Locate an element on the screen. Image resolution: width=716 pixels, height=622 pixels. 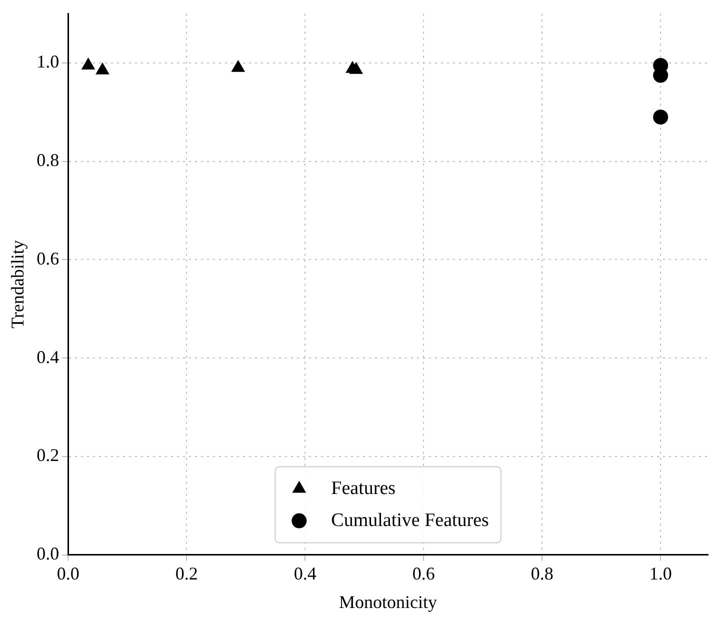
y-tick-label: 0.4 is located at coordinates (48, 356).